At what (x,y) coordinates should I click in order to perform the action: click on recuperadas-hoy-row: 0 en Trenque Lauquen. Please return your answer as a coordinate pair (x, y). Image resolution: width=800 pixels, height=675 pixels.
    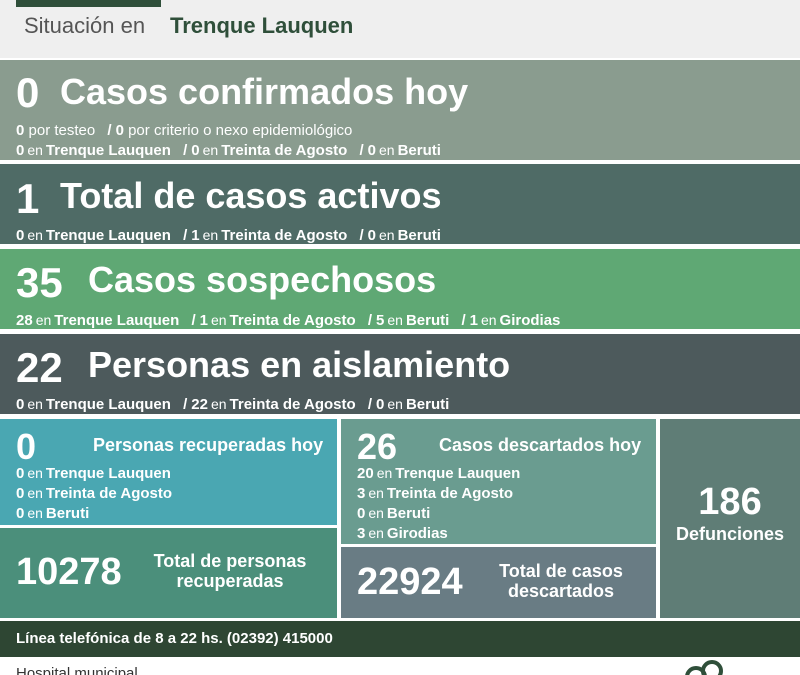
    Looking at the image, I should click on (93, 473).